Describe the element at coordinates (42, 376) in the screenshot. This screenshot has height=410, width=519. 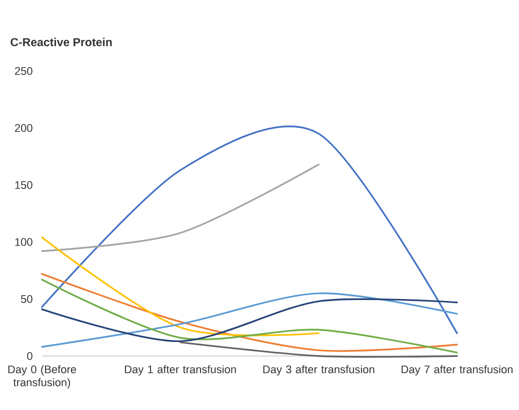
I see `x-tick-label: Day 0 (Before transfusion)` at that location.